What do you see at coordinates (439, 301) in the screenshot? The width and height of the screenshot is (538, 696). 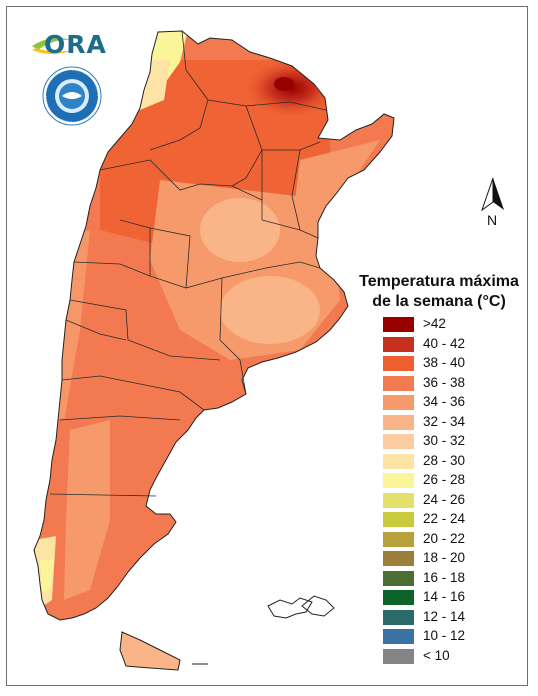 I see `legend-title-line2: de la semana (°C)` at bounding box center [439, 301].